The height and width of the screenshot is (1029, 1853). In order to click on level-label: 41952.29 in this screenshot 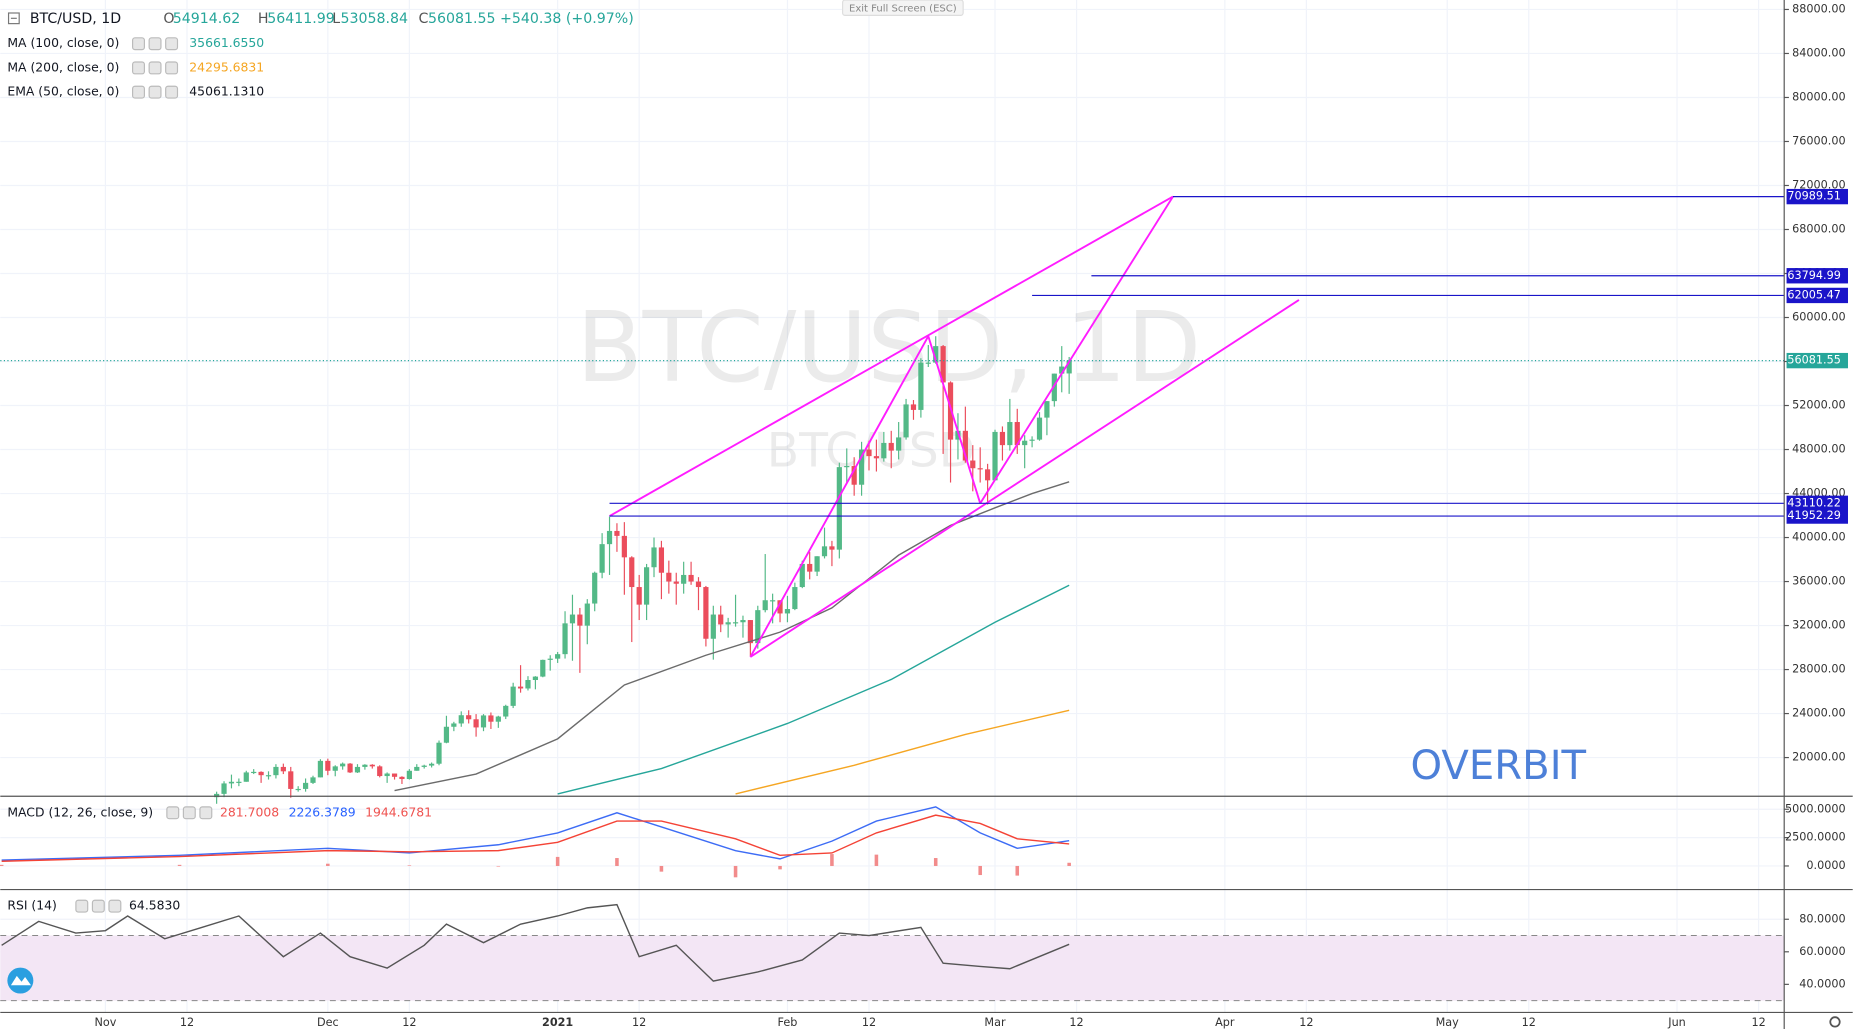, I will do `click(1814, 515)`.